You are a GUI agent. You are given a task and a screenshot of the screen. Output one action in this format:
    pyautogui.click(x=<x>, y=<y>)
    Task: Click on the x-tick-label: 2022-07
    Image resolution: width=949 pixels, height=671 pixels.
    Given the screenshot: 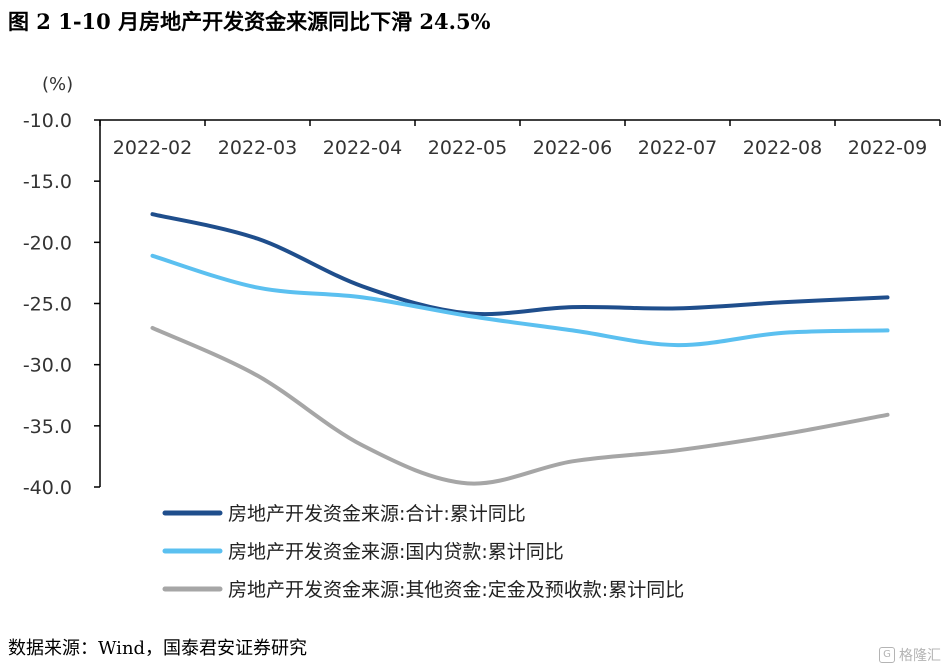 What is the action you would take?
    pyautogui.click(x=677, y=148)
    